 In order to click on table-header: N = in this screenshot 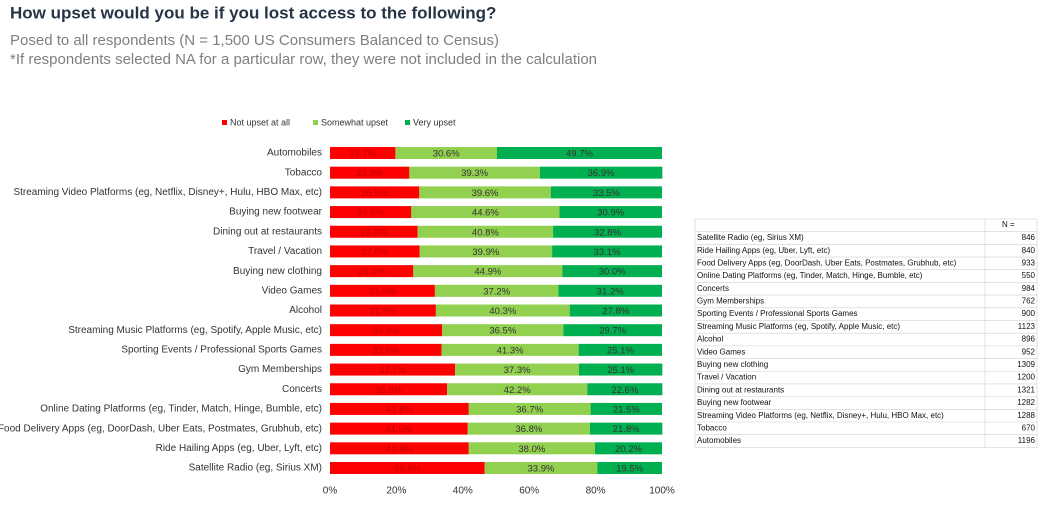, I will do `click(1008, 224)`.